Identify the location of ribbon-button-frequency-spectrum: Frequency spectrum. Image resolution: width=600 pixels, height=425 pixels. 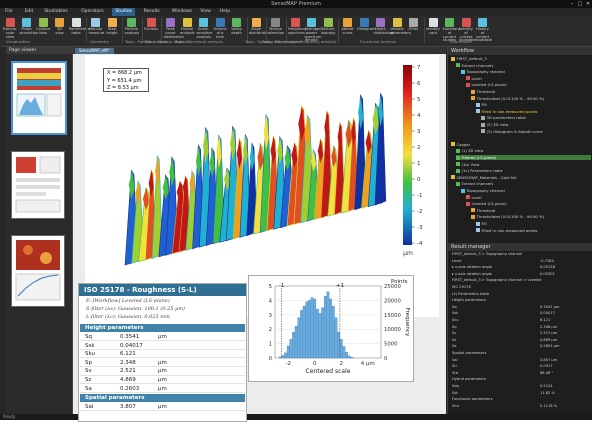
(297, 28).